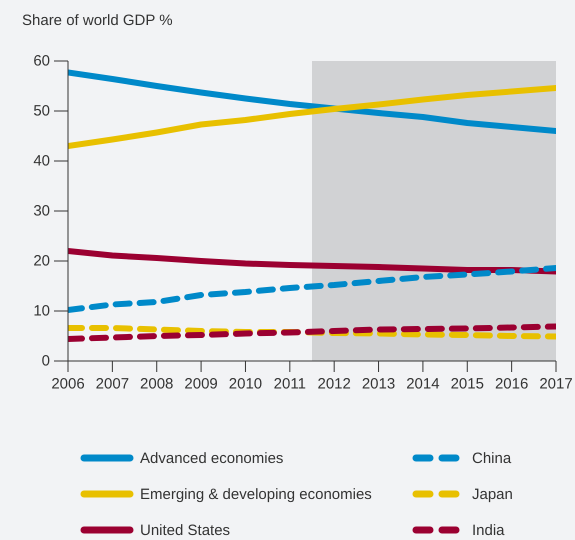  Describe the element at coordinates (488, 530) in the screenshot. I see `legend-label: India` at that location.